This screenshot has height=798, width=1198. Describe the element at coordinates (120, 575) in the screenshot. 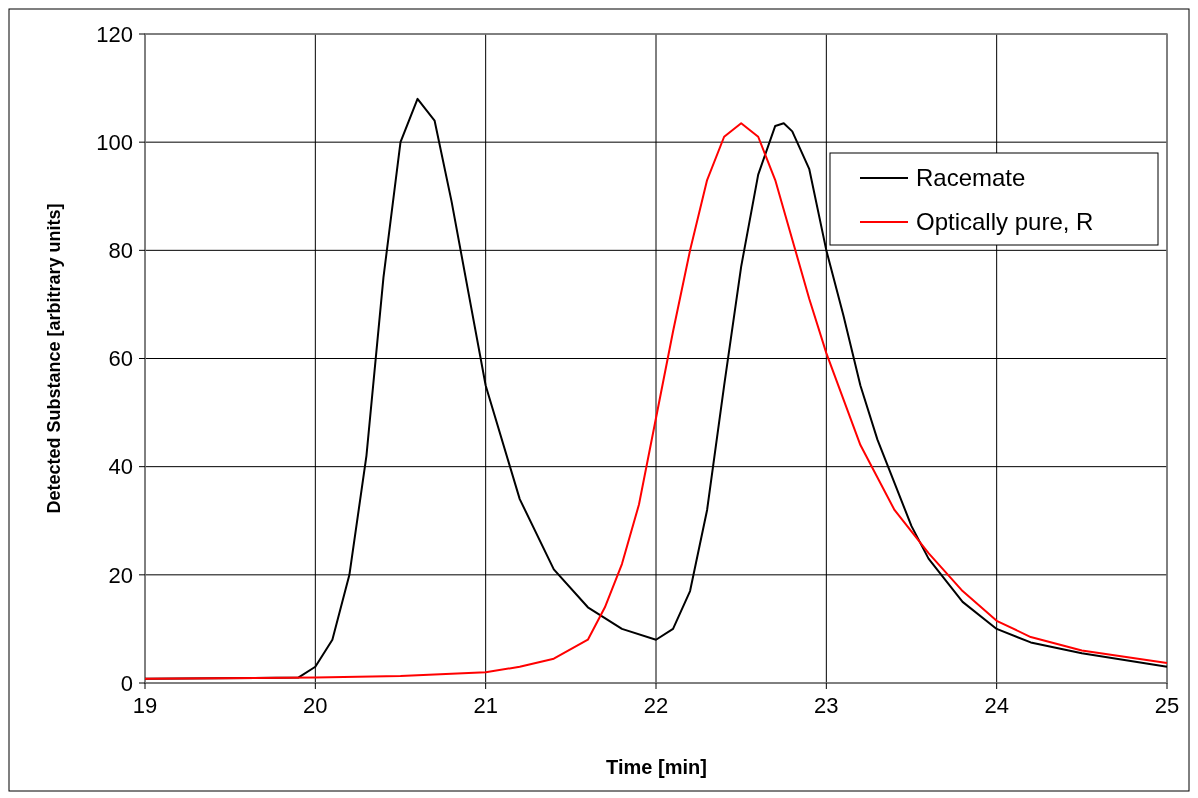

I see `y-tick-label: 20` at that location.